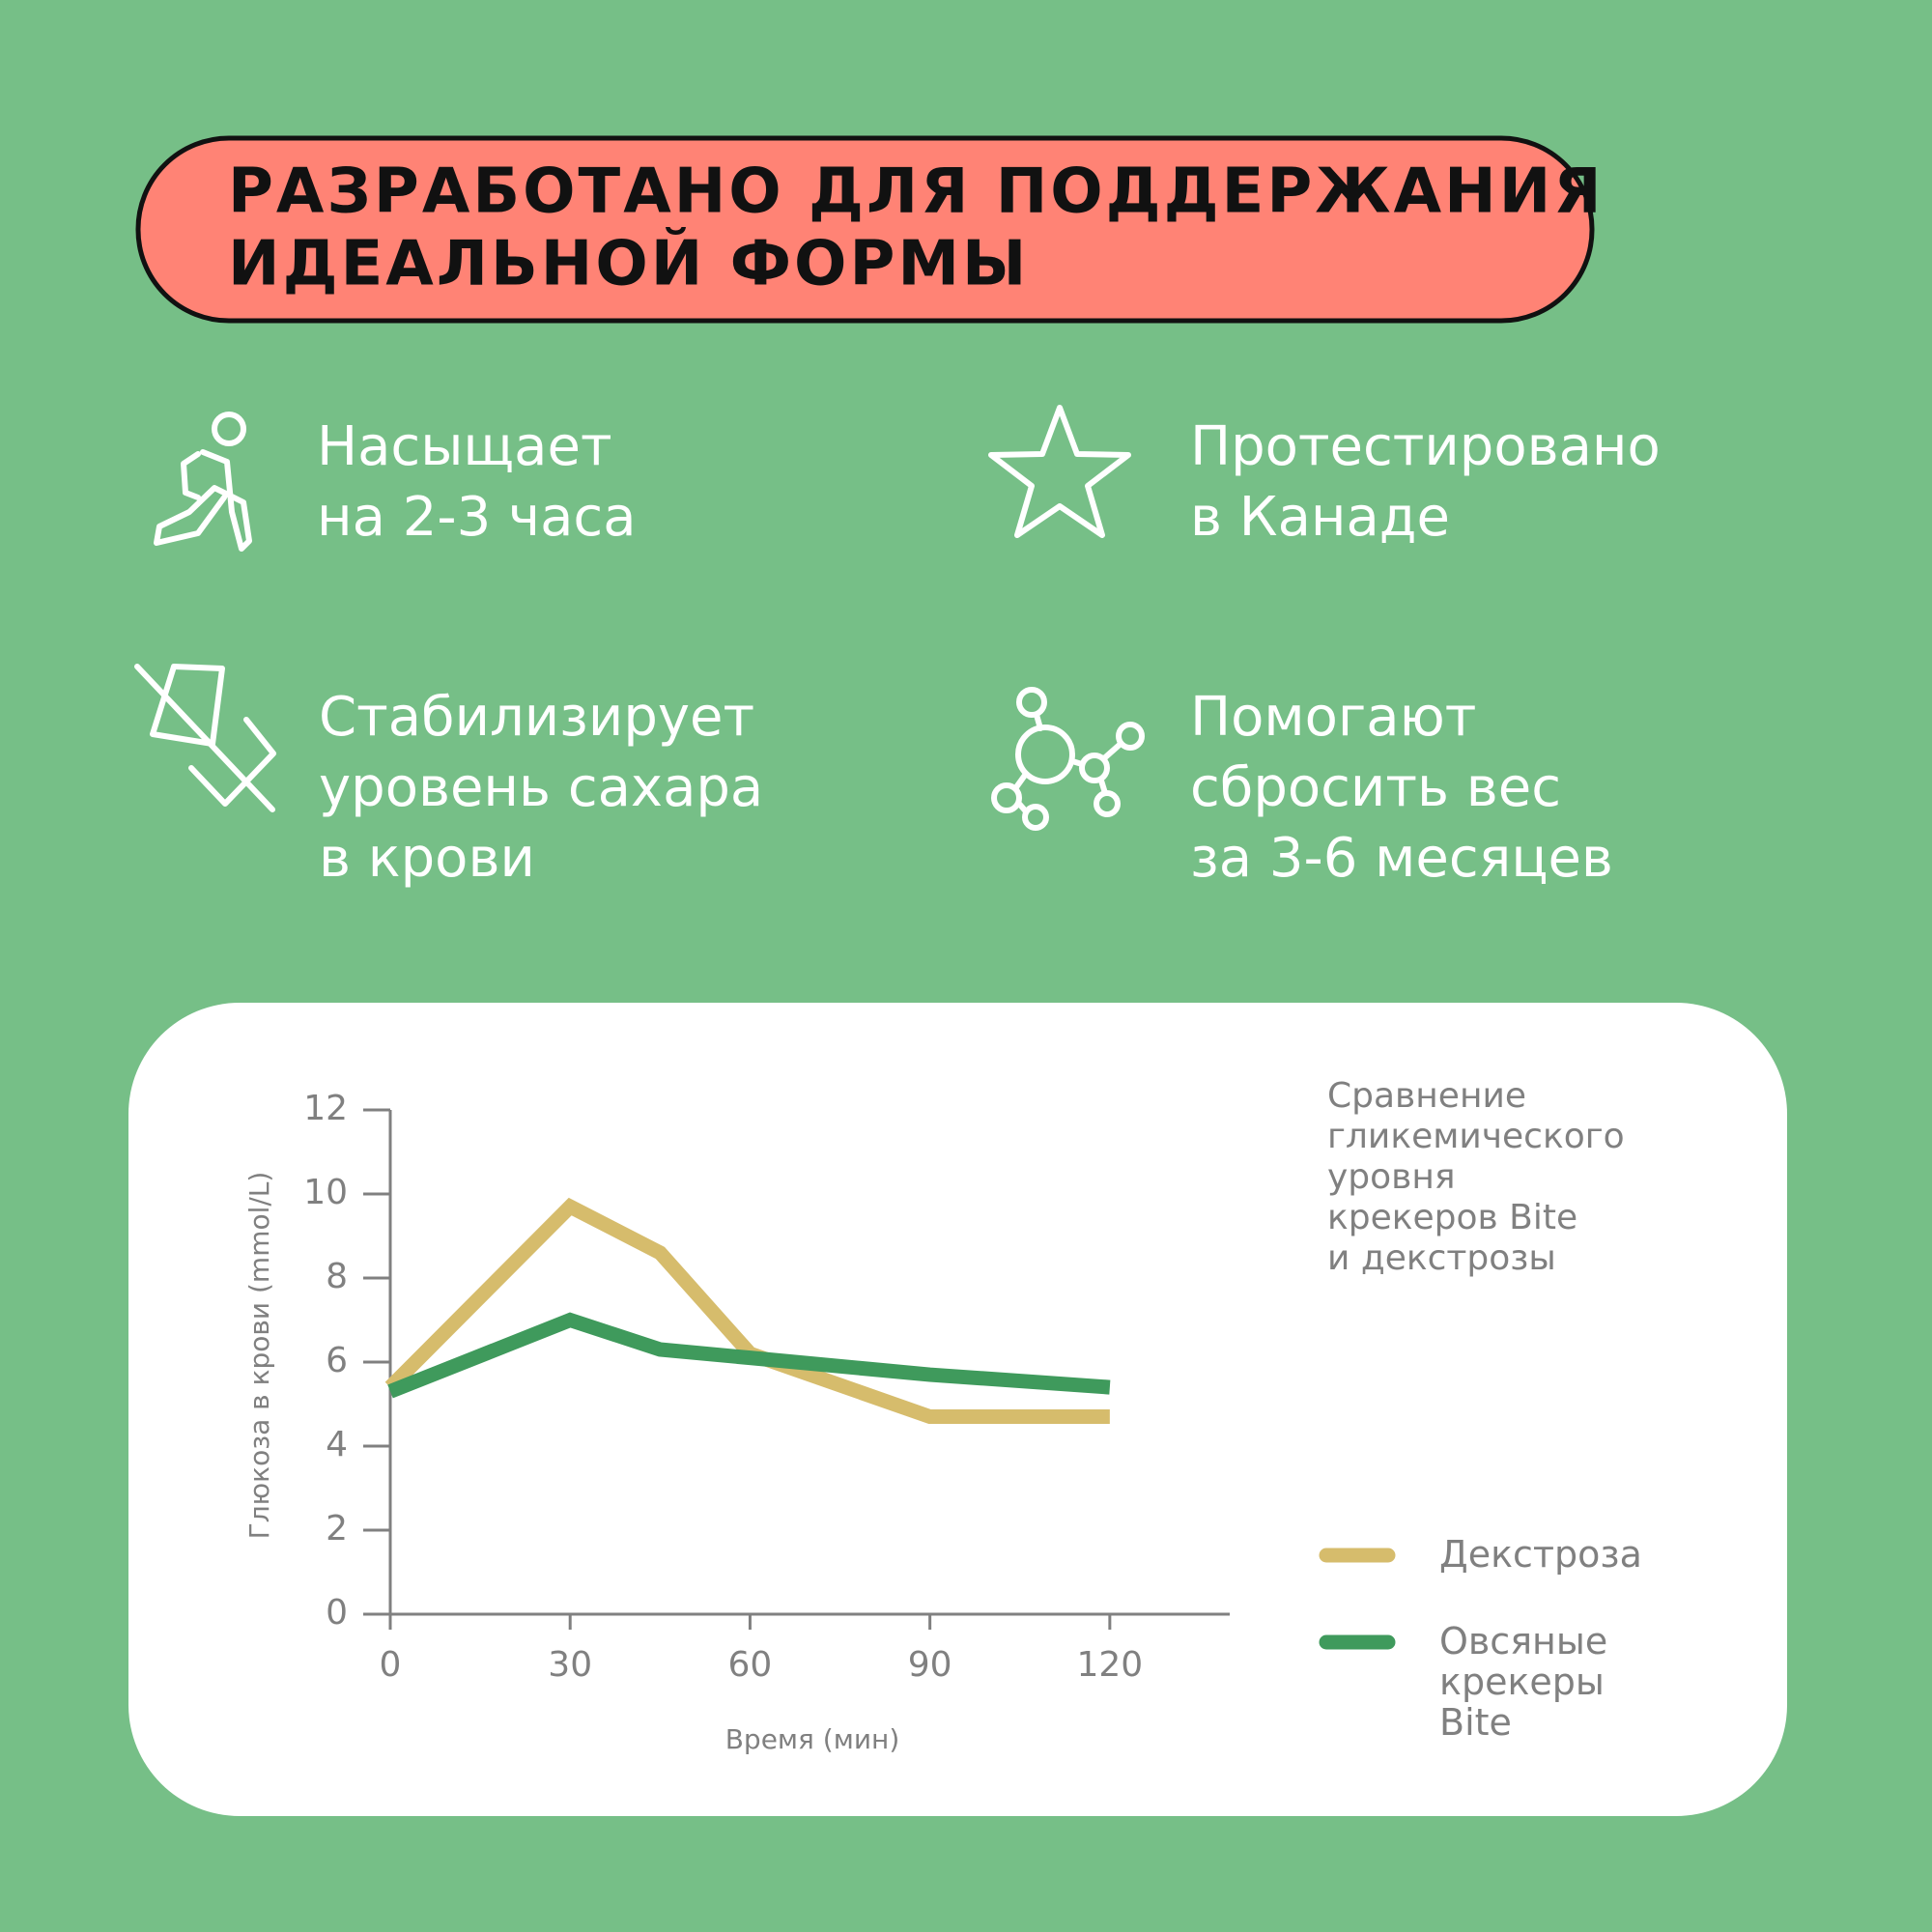 Image resolution: width=1932 pixels, height=1932 pixels. I want to click on icon-molecule, so click(1068, 759).